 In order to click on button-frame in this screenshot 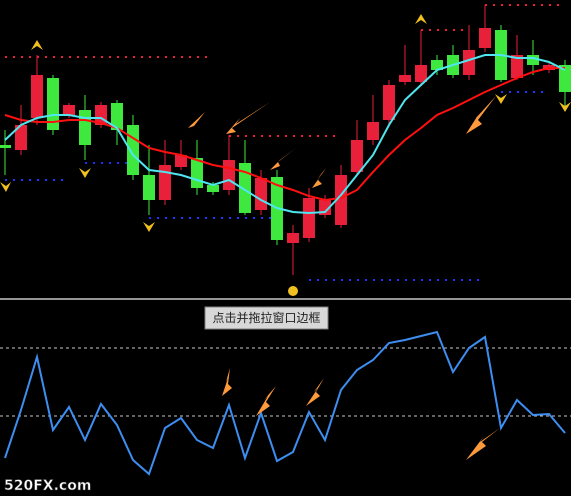, I will do `click(266, 318)`.